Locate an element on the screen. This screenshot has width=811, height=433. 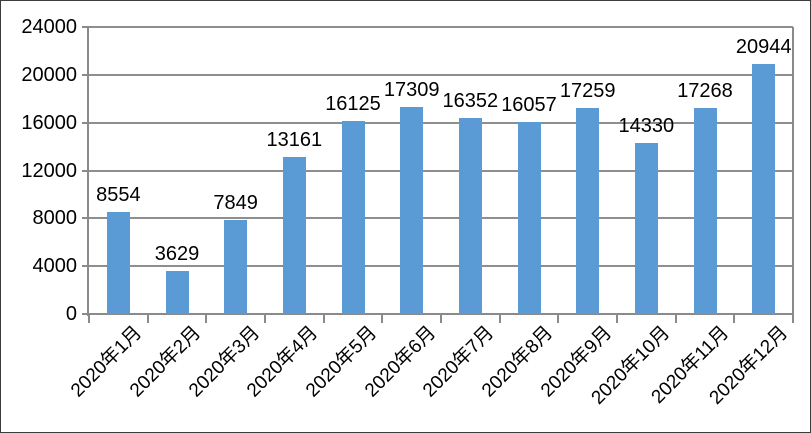
bar-m2 is located at coordinates (177, 292).